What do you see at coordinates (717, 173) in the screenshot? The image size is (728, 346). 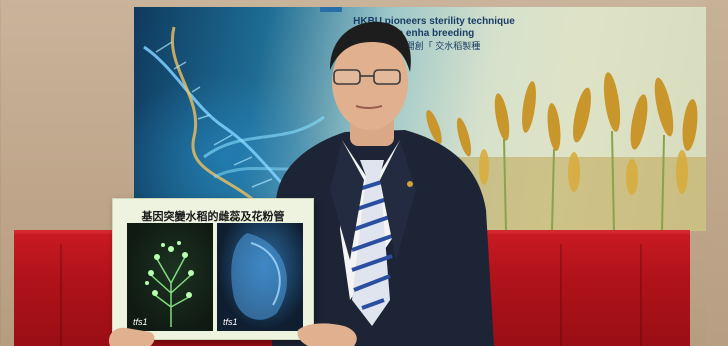 I see `wood-wall-panel` at bounding box center [717, 173].